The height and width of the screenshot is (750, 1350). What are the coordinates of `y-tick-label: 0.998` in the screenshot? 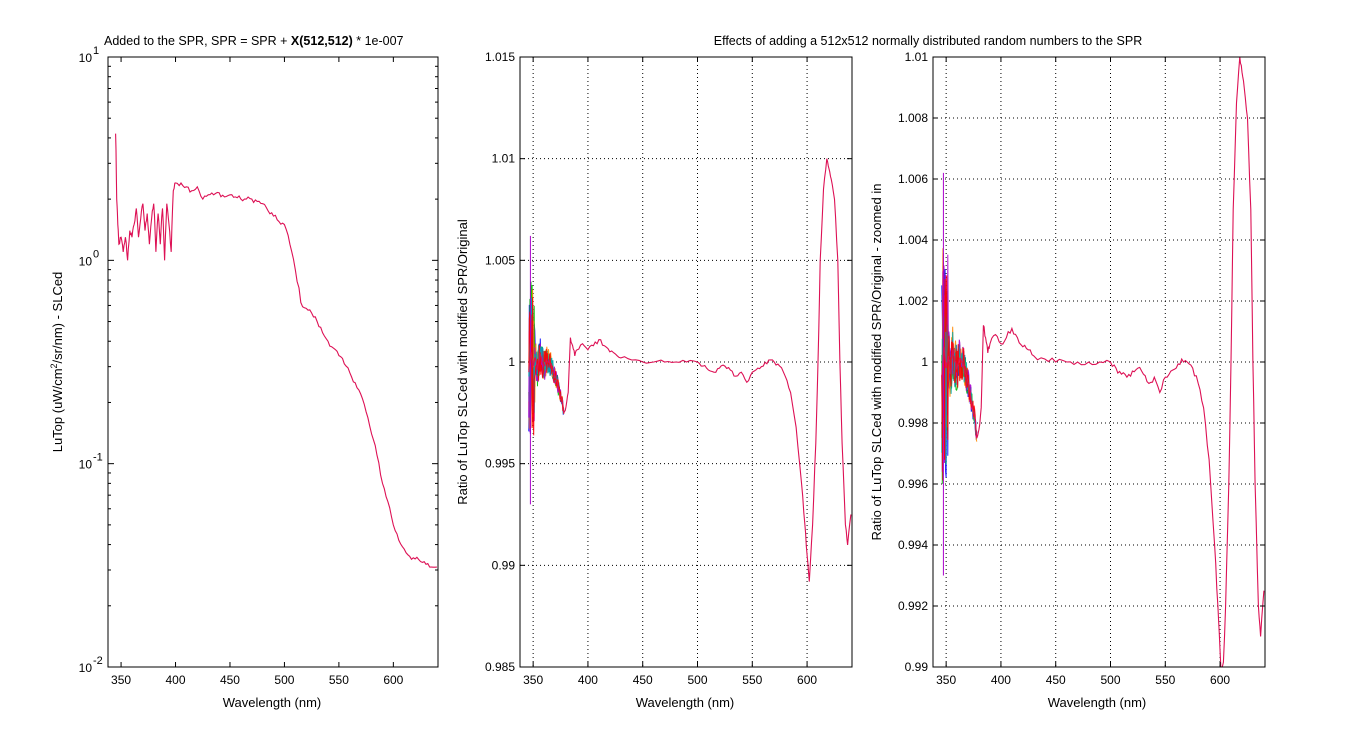 It's located at (913, 423).